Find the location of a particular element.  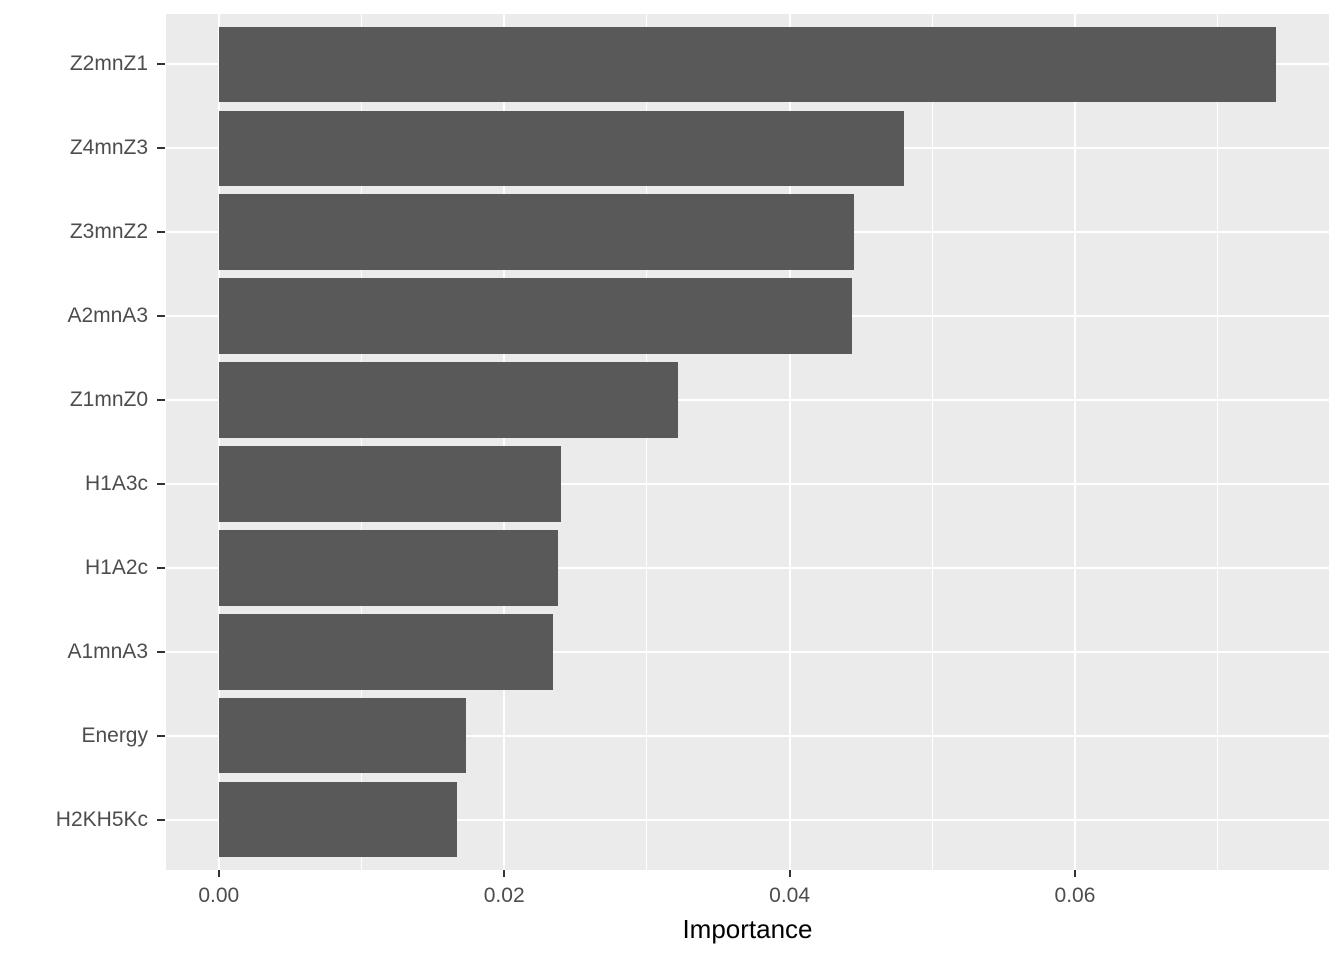

bar-Energy is located at coordinates (342, 735).